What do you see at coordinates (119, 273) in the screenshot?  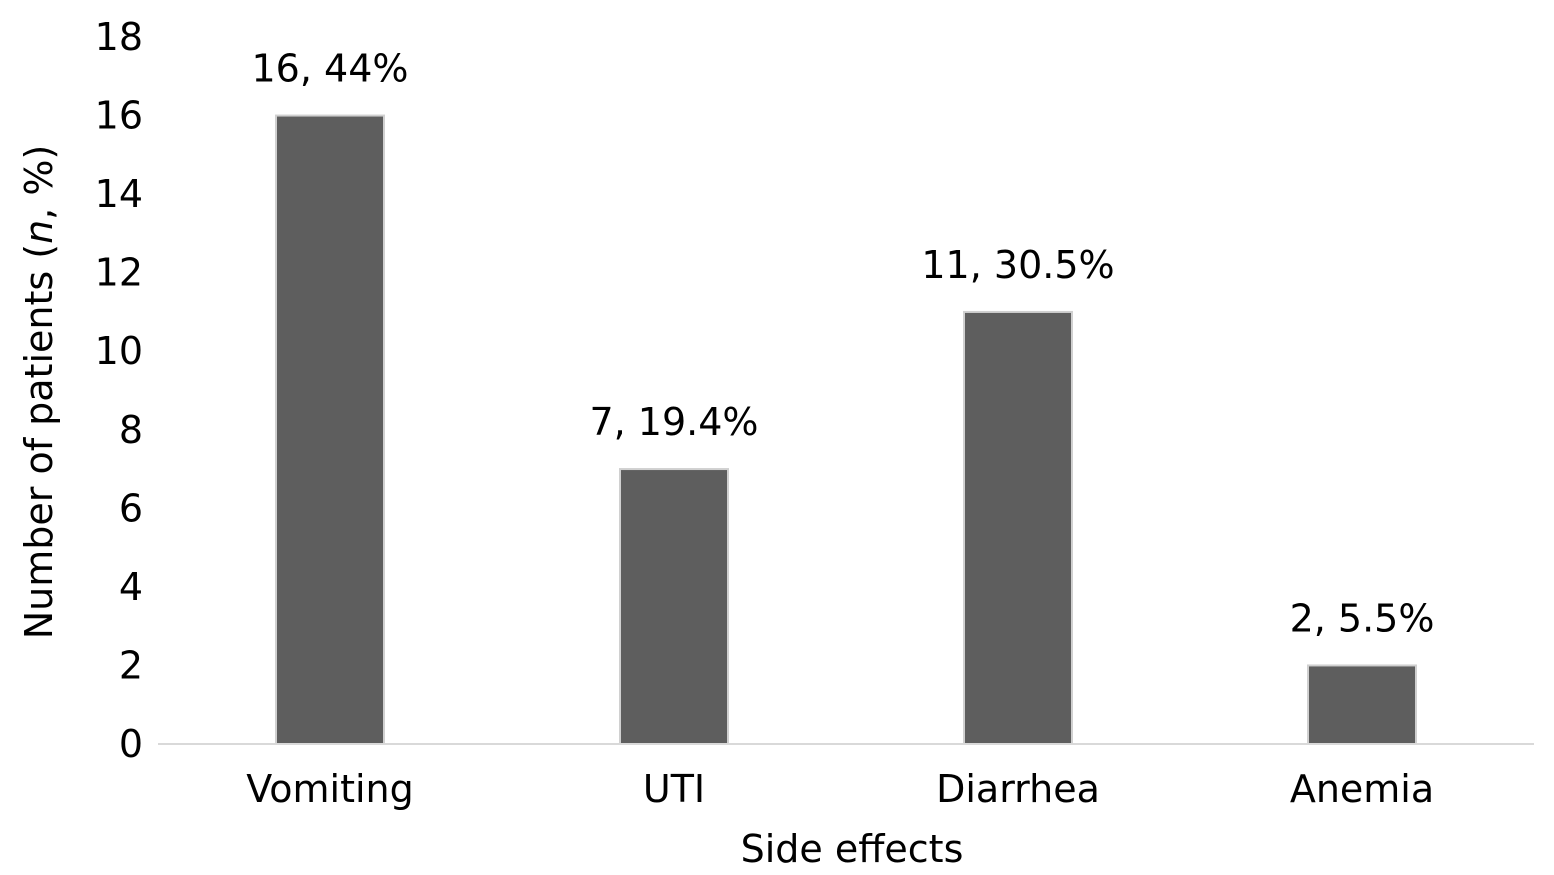 I see `y-tick-label: 12` at bounding box center [119, 273].